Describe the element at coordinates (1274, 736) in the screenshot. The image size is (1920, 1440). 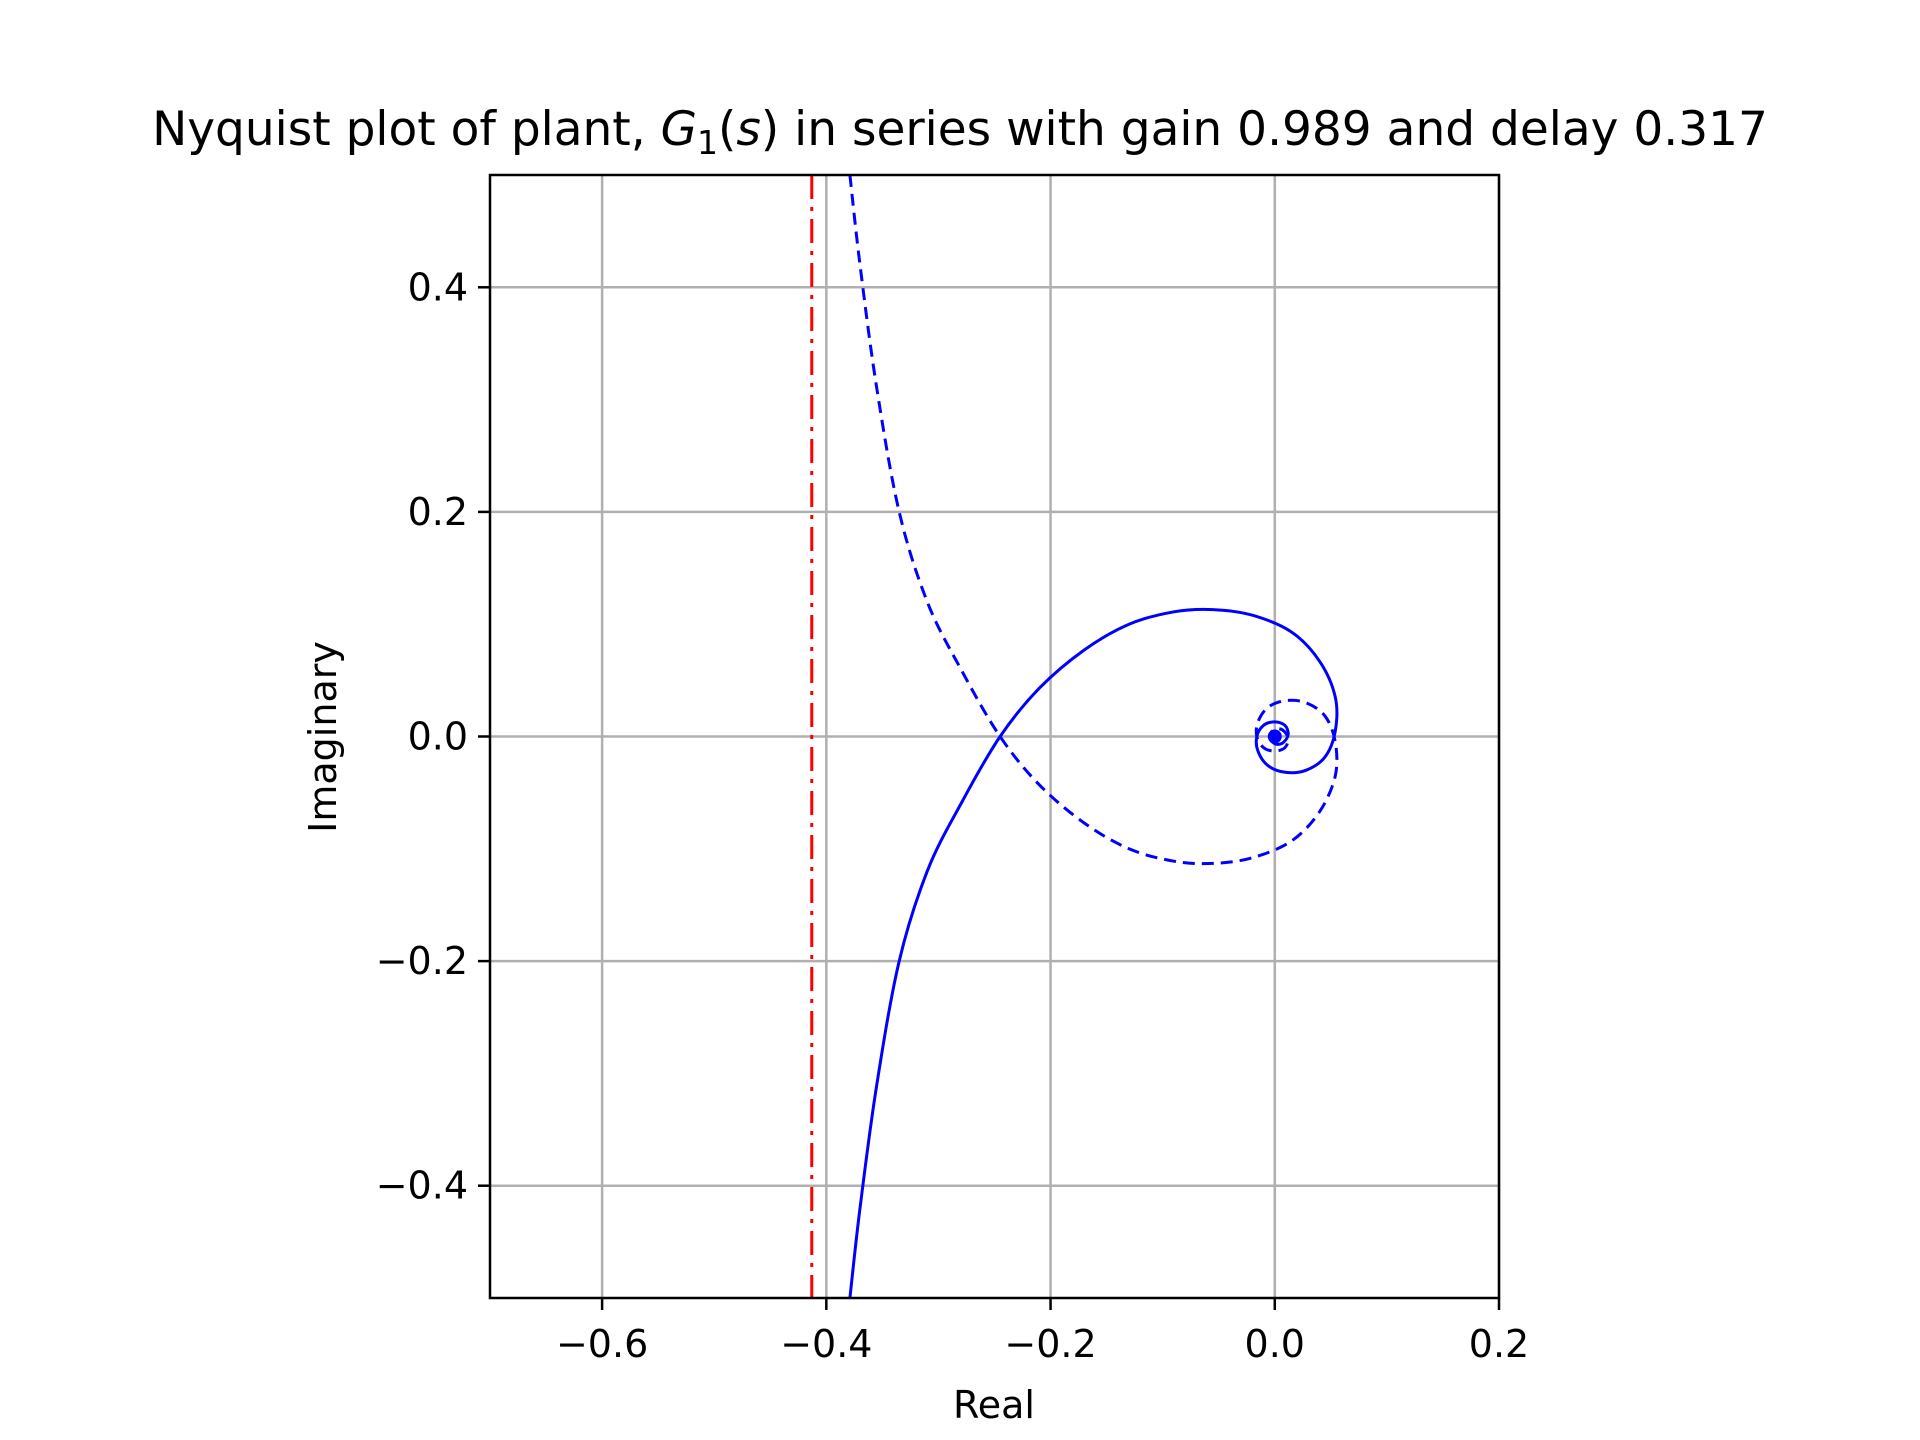
I see `origin-marker` at that location.